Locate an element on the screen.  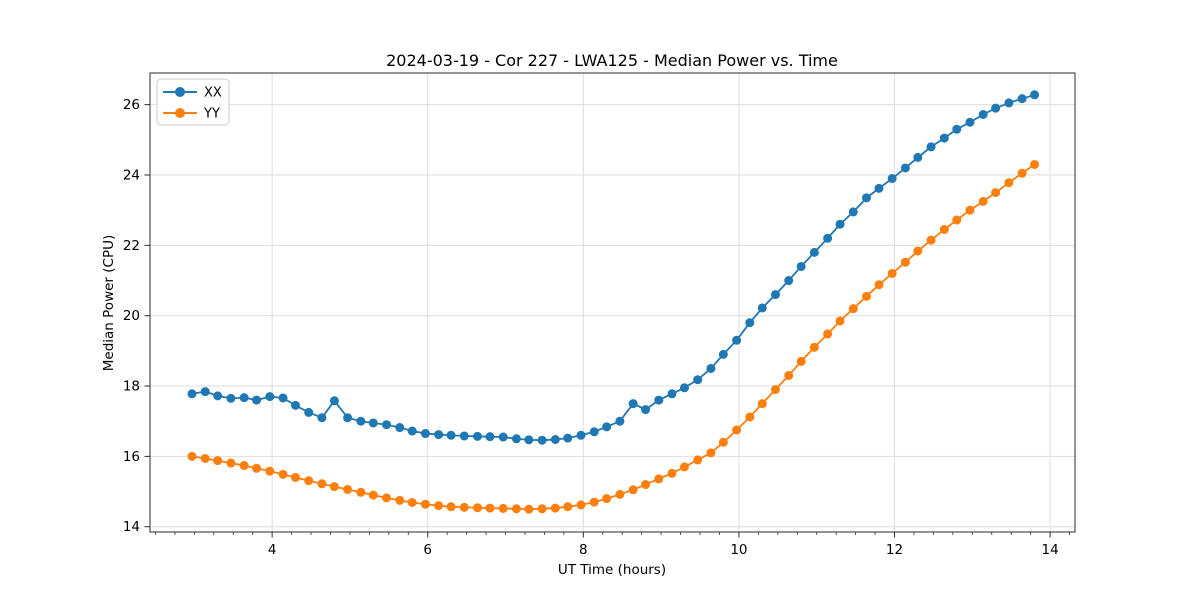
x-tick-label: 14 is located at coordinates (1050, 550).